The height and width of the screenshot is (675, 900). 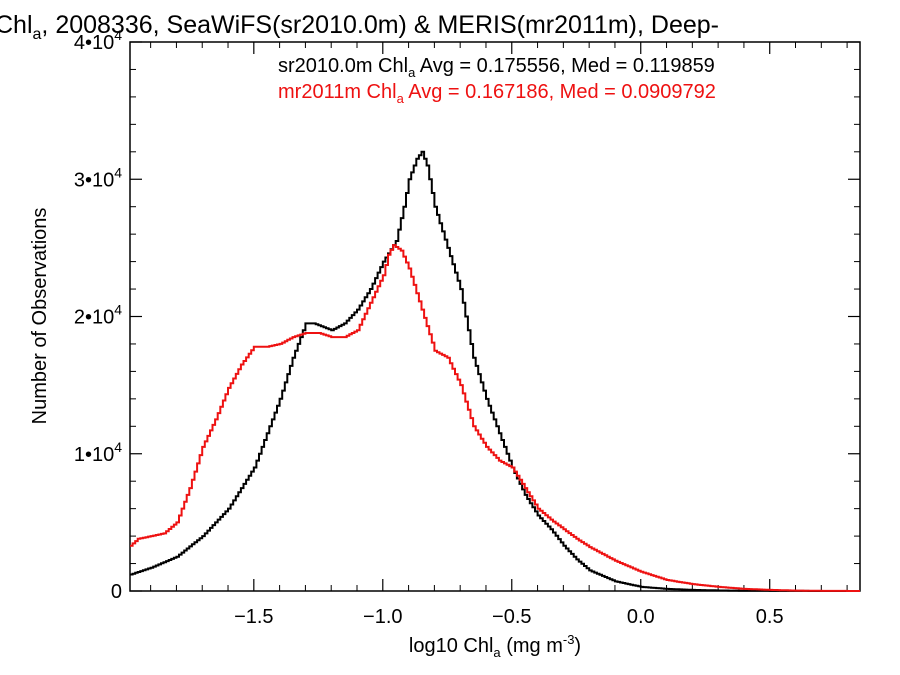 I want to click on x-axis-label-superscript: -3, so click(x=569, y=639).